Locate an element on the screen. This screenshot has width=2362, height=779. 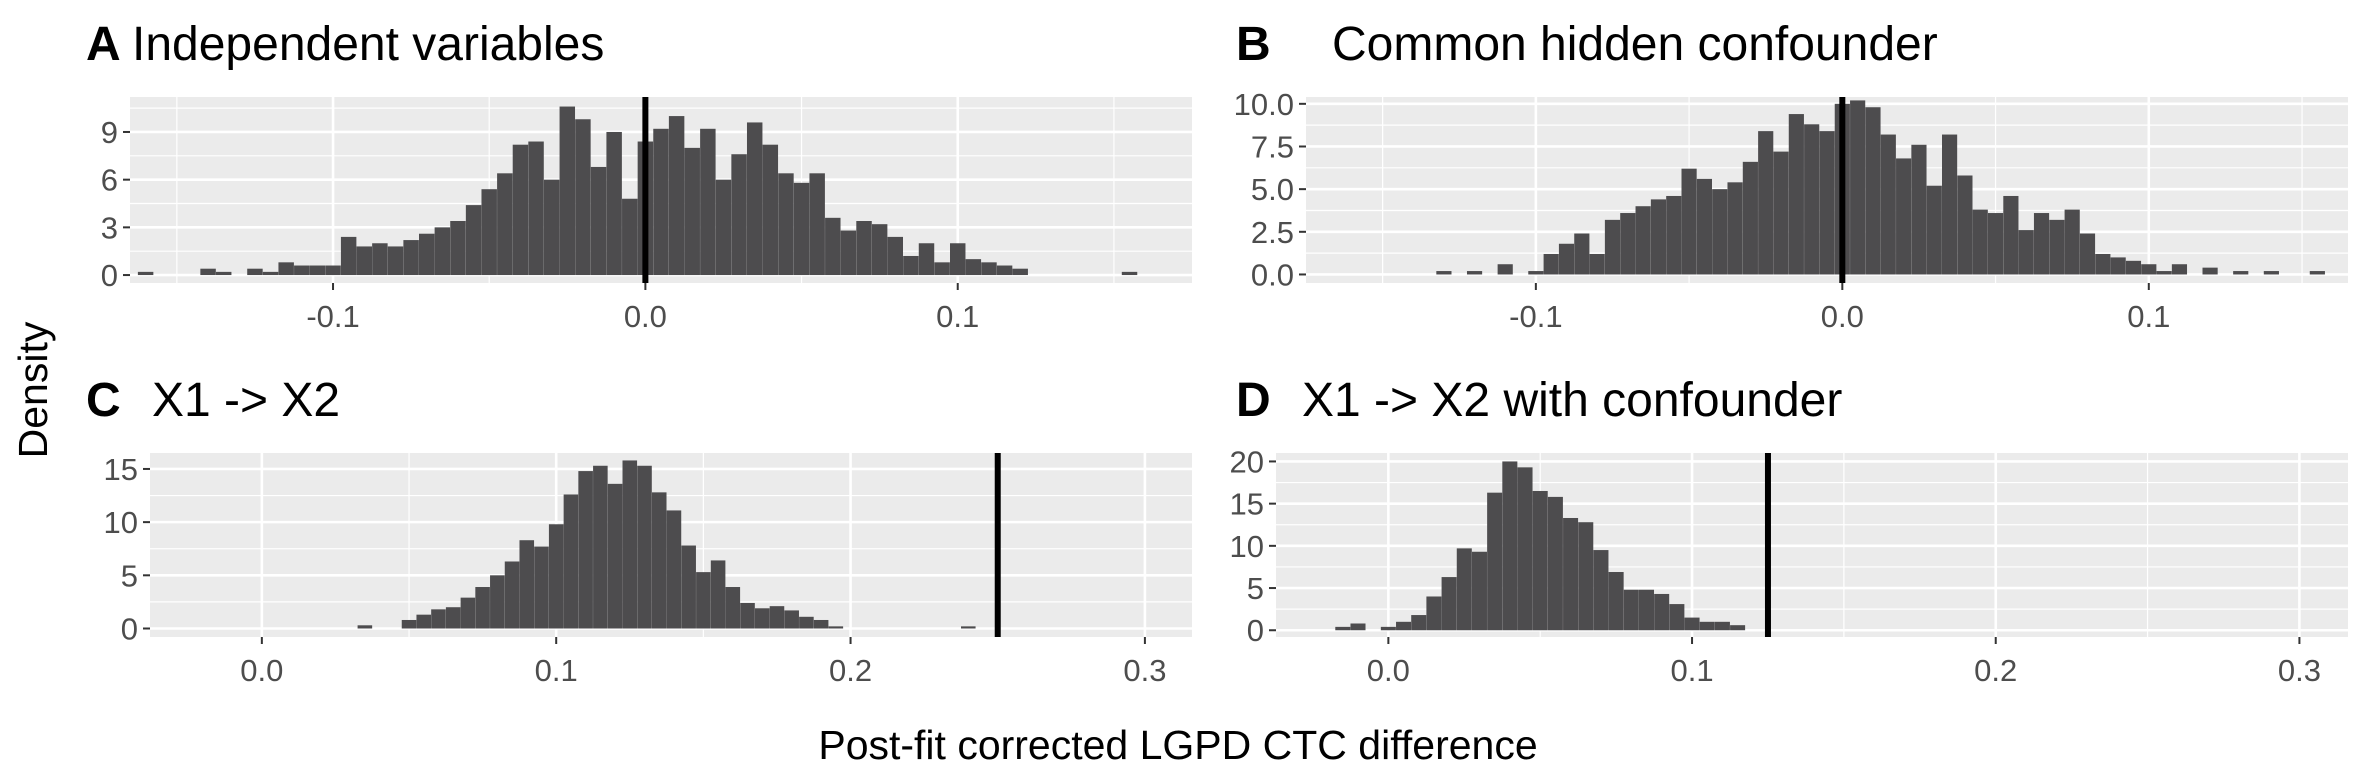
y-tick-label: 0.0 is located at coordinates (1272, 274).